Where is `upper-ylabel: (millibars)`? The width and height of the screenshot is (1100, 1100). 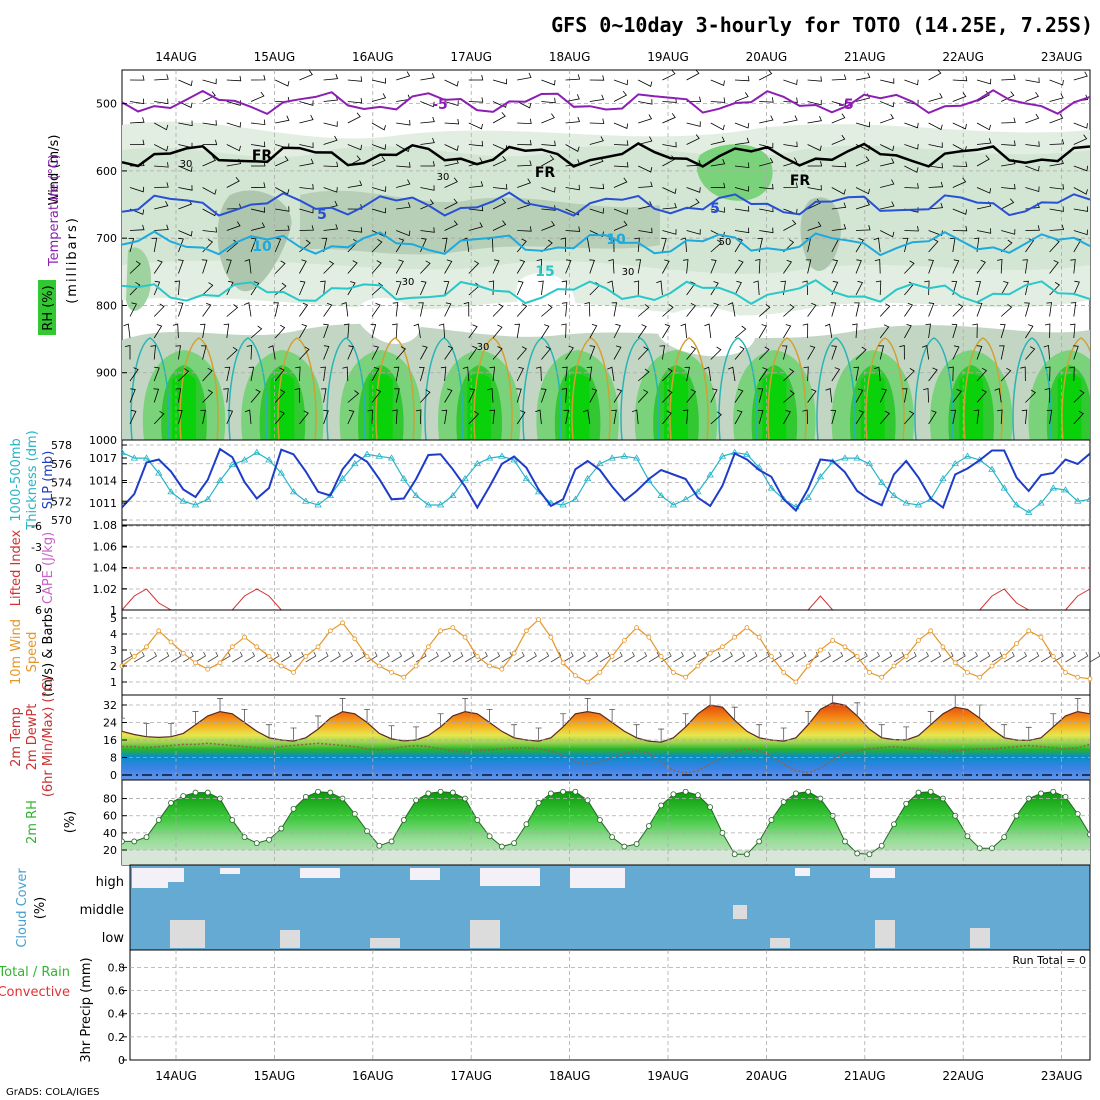
upper-ylabel: (millibars) is located at coordinates (72, 260).